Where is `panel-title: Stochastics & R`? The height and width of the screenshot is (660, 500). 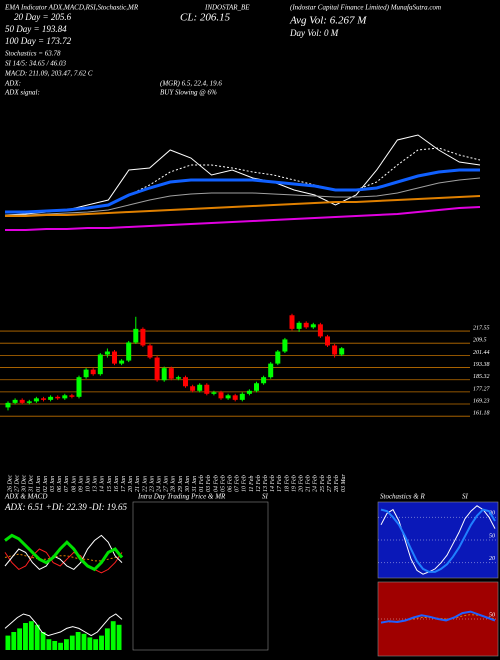
panel-title: Stochastics & R is located at coordinates (402, 497).